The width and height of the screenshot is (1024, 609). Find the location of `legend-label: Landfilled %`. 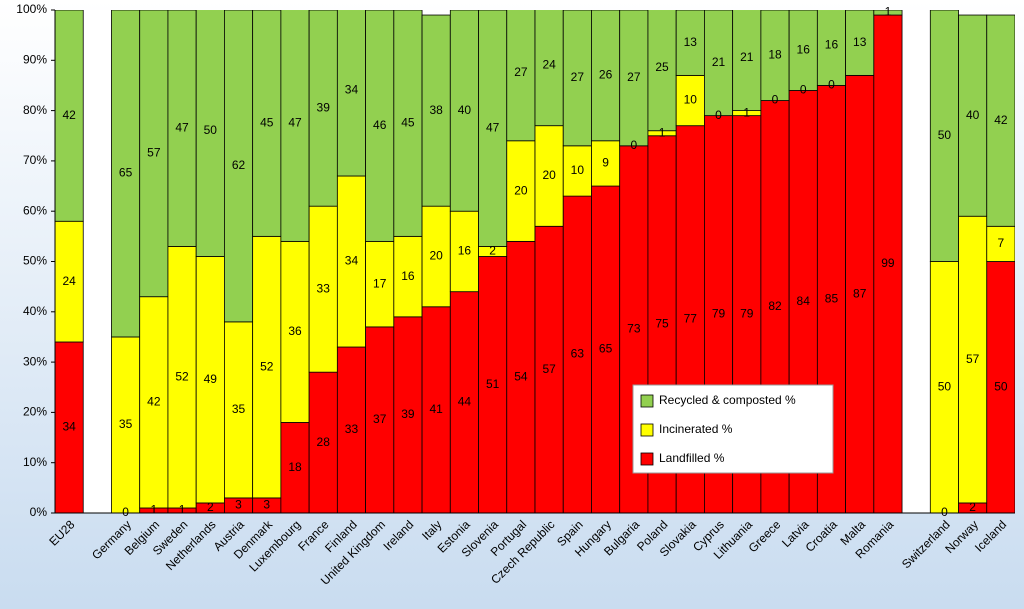

legend-label: Landfilled % is located at coordinates (692, 458).